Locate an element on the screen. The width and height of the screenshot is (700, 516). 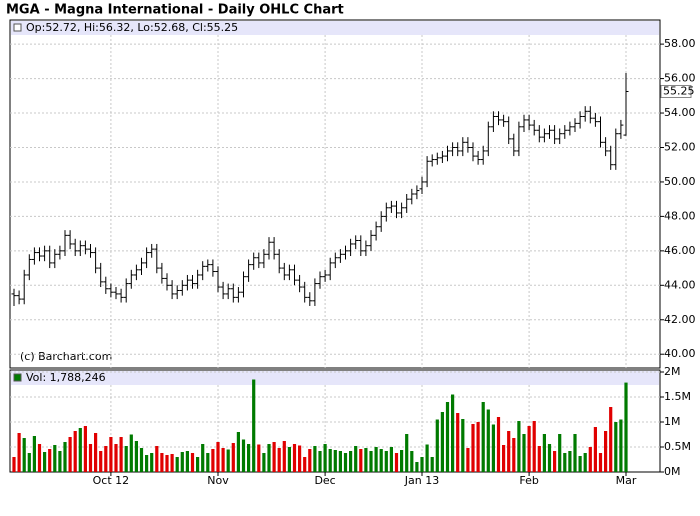
last-price-box is located at coordinates (676, 91).